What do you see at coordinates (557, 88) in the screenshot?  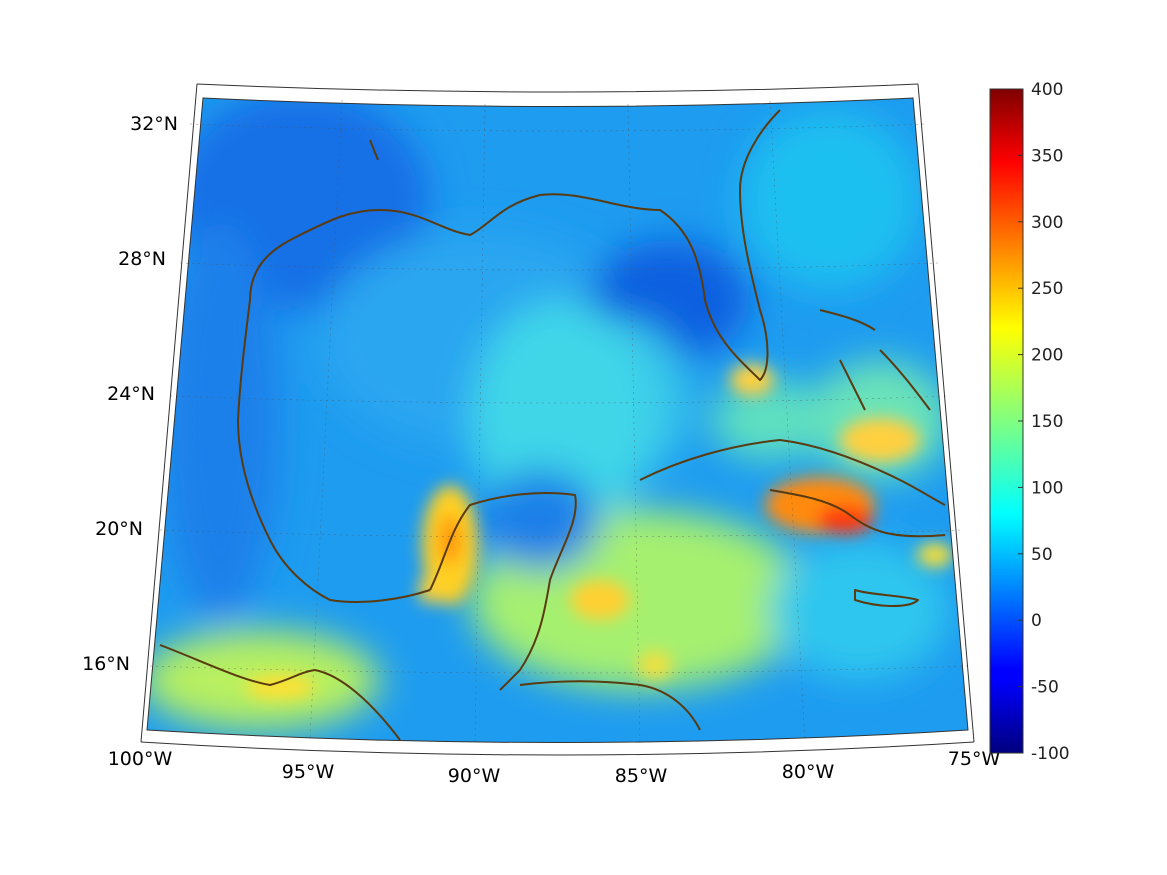 I see `frame-outer-top` at bounding box center [557, 88].